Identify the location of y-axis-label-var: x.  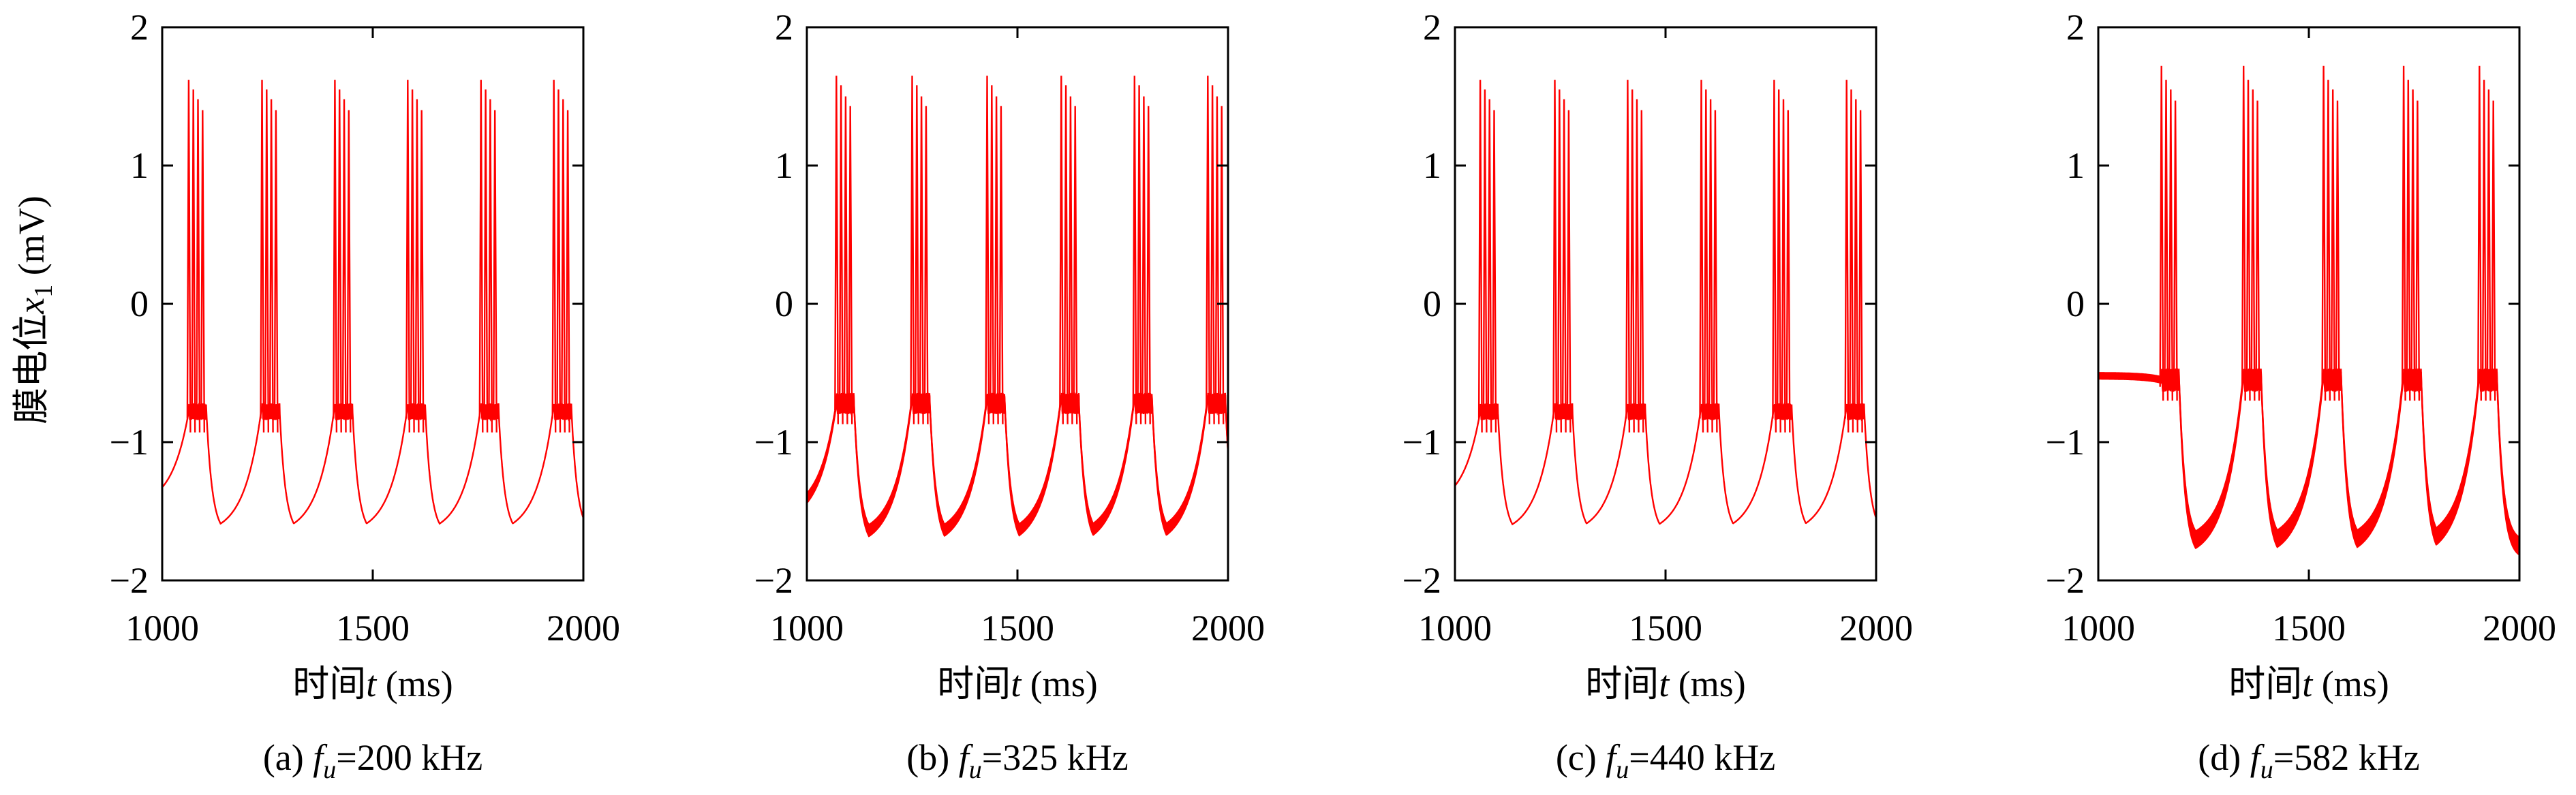
(31, 306).